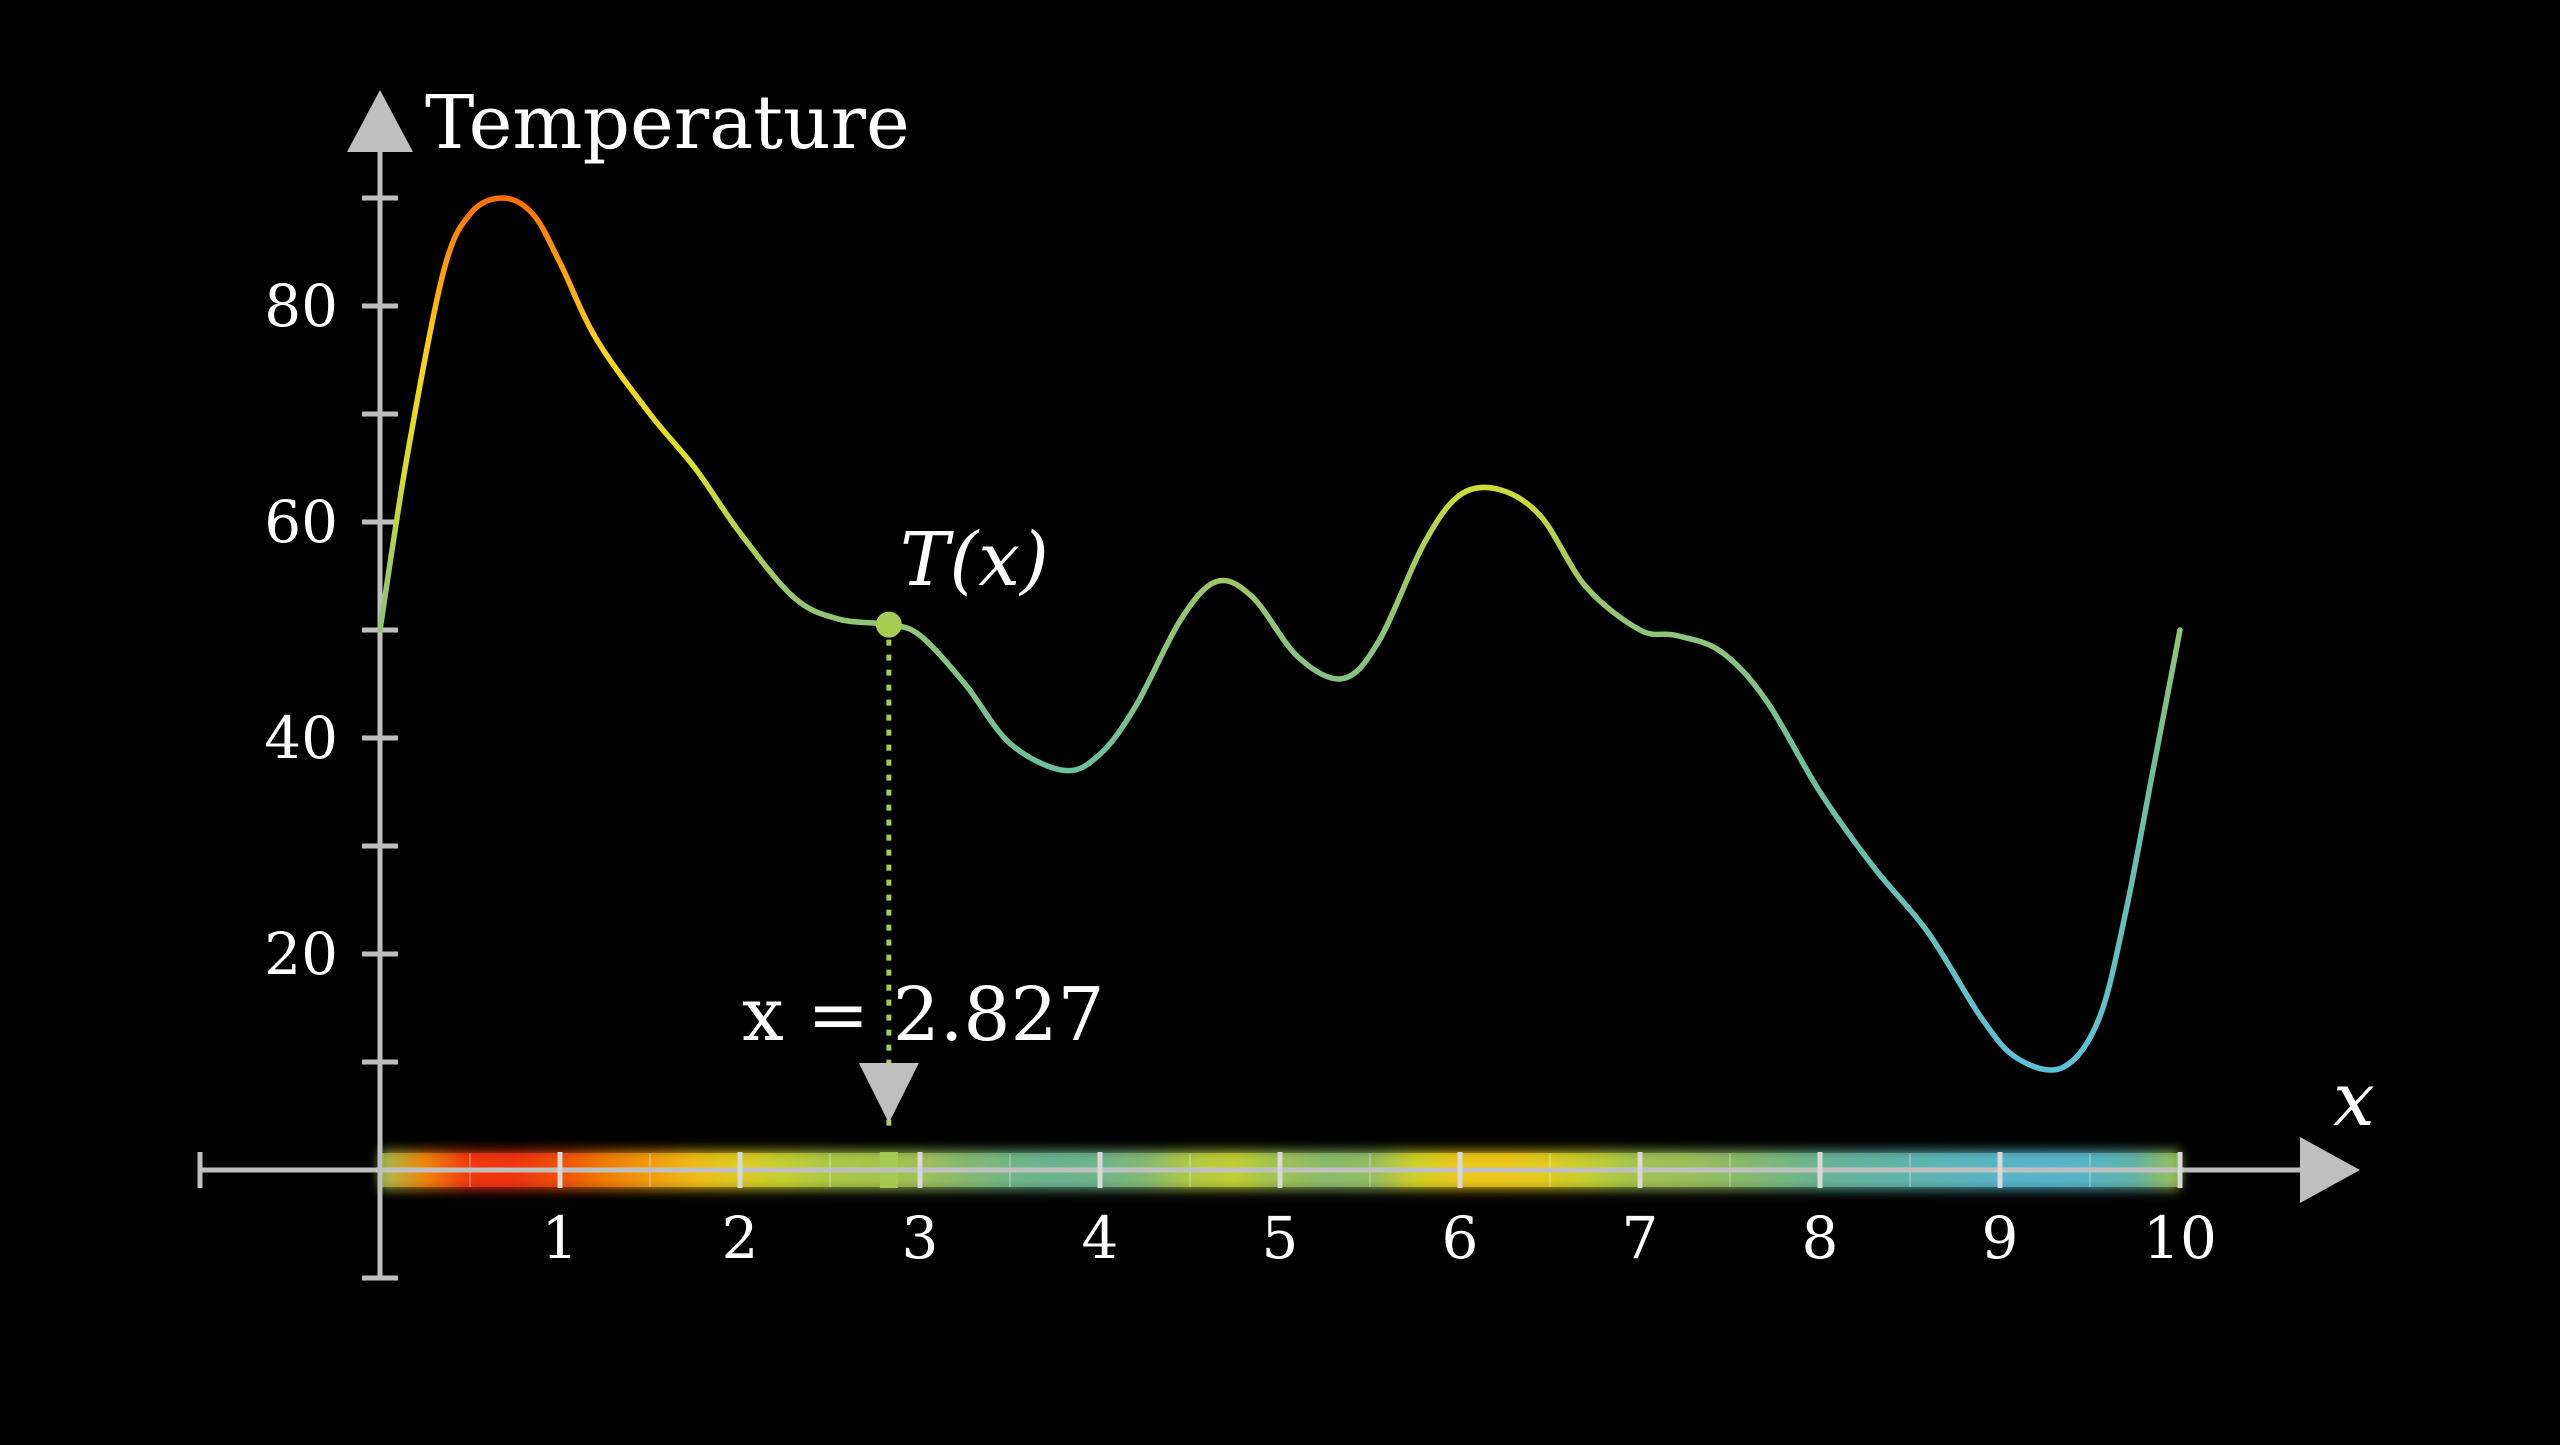  What do you see at coordinates (1640, 1238) in the screenshot?
I see `x-tick-label: 7` at bounding box center [1640, 1238].